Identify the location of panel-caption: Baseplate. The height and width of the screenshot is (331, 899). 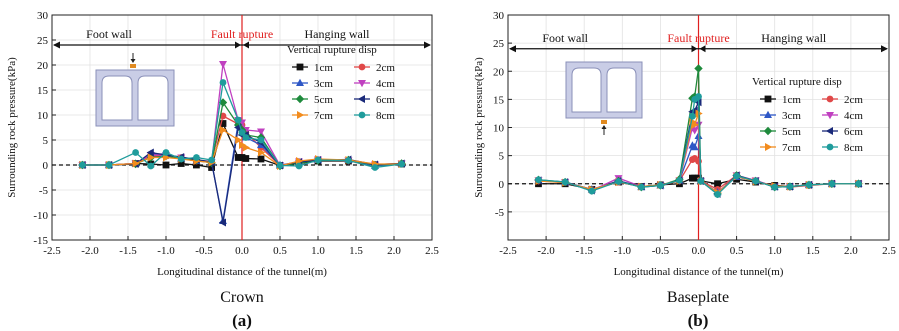
(698, 297).